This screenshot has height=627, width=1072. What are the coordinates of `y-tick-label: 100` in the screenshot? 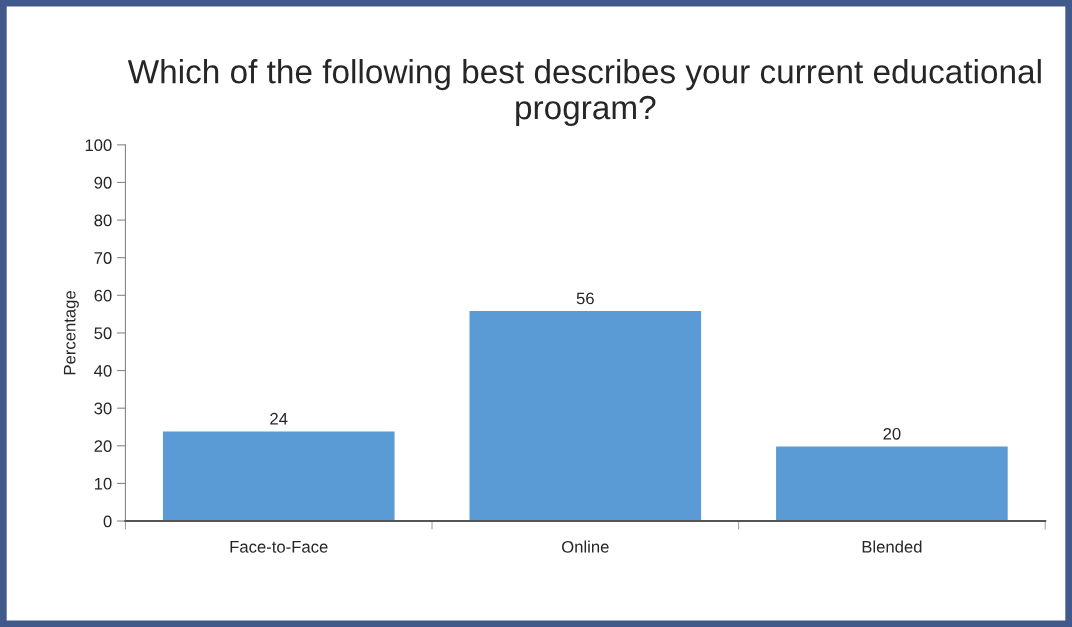 It's located at (98, 145).